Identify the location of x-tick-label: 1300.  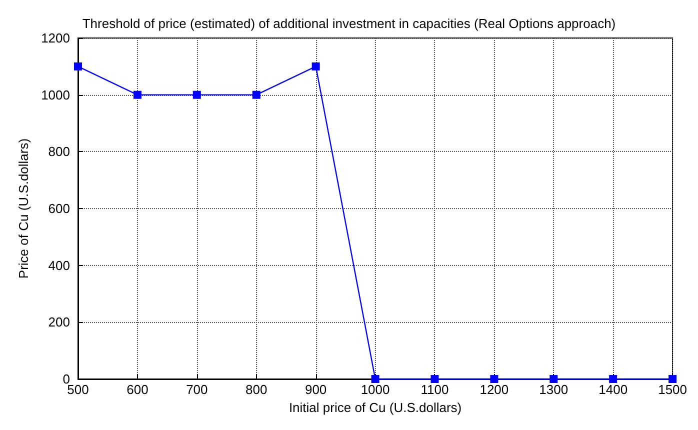
(553, 389).